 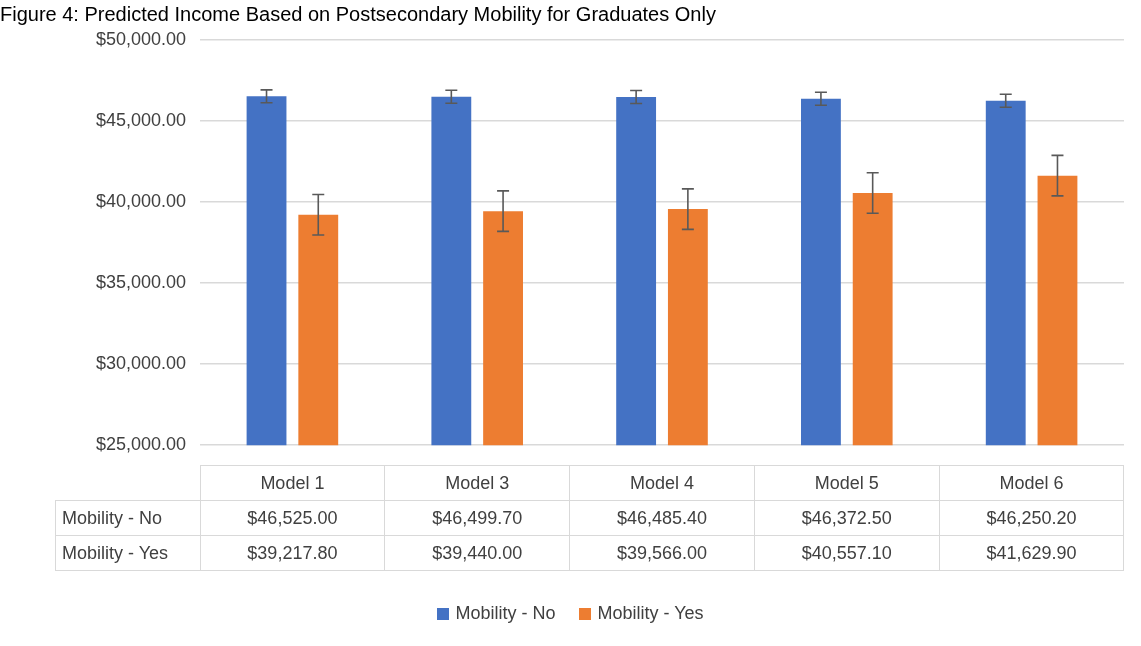 What do you see at coordinates (477, 483) in the screenshot?
I see `x-tick-label: Model 3` at bounding box center [477, 483].